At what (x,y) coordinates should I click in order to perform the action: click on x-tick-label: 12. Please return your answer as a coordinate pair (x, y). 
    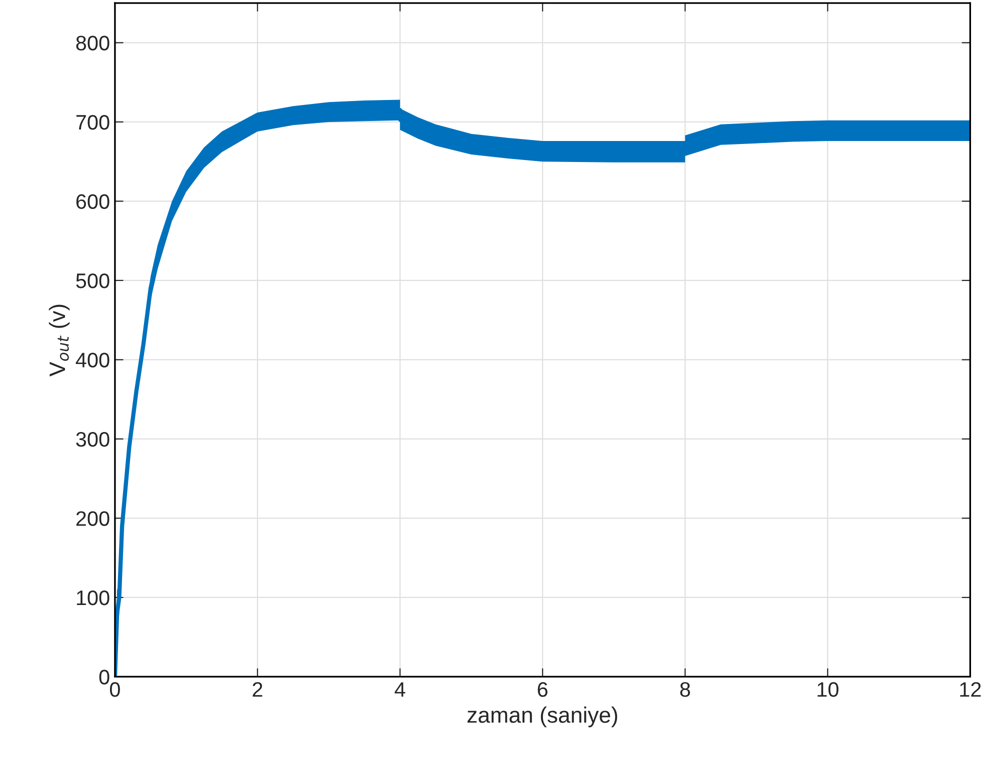
    Looking at the image, I should click on (970, 689).